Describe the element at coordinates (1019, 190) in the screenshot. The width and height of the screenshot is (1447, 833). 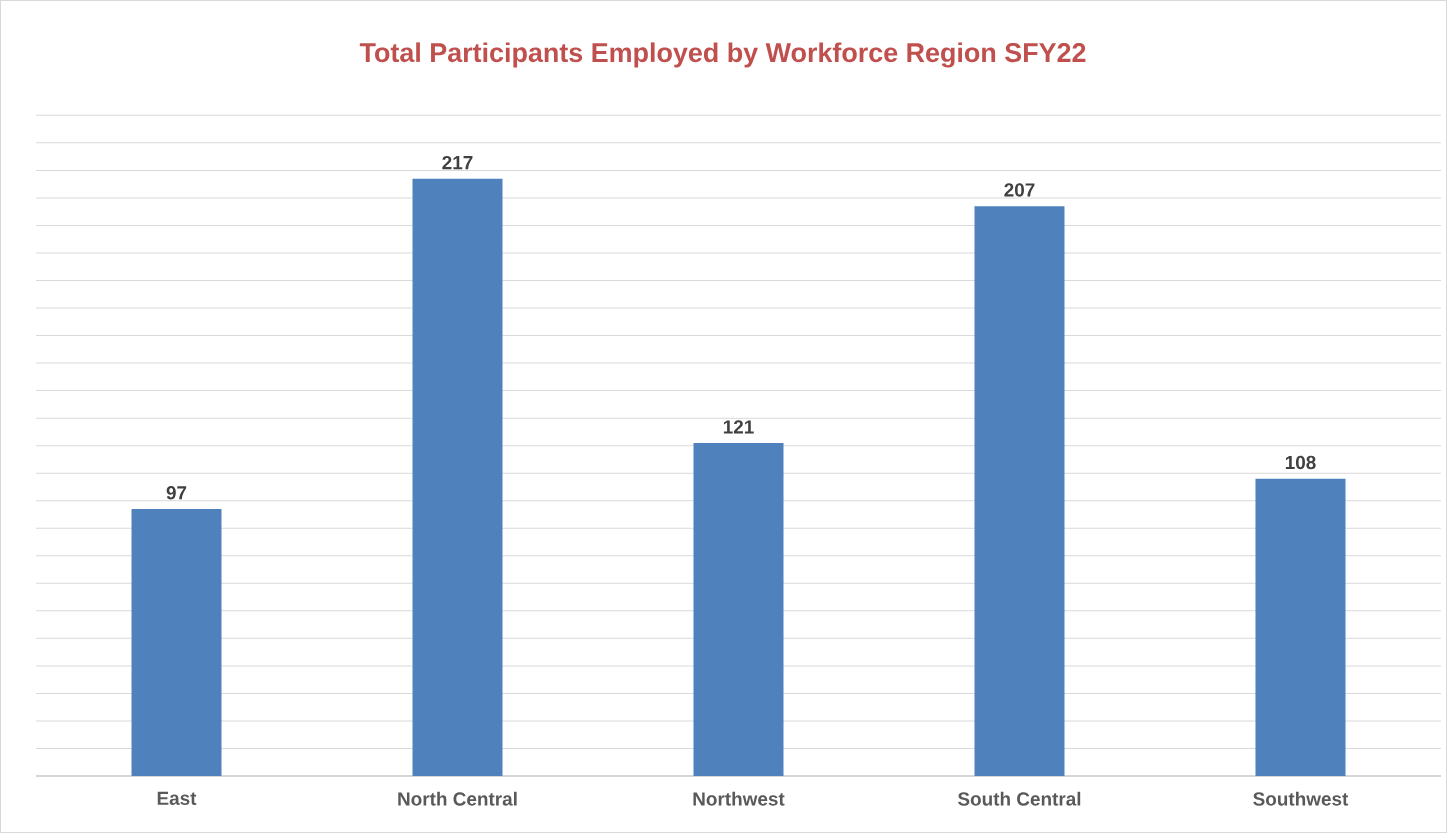
I see `data-label: 207` at that location.